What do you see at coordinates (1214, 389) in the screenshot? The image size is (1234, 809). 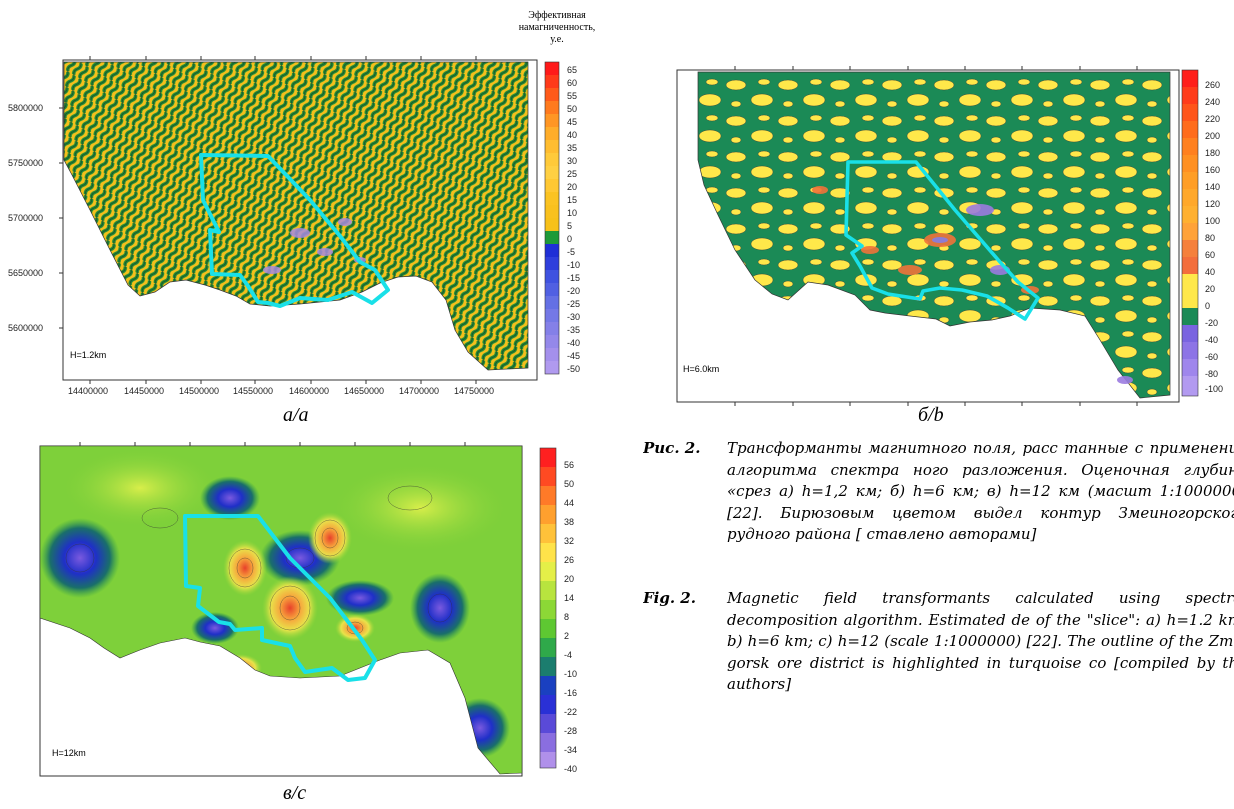 I see `colorbar-label: -100` at bounding box center [1214, 389].